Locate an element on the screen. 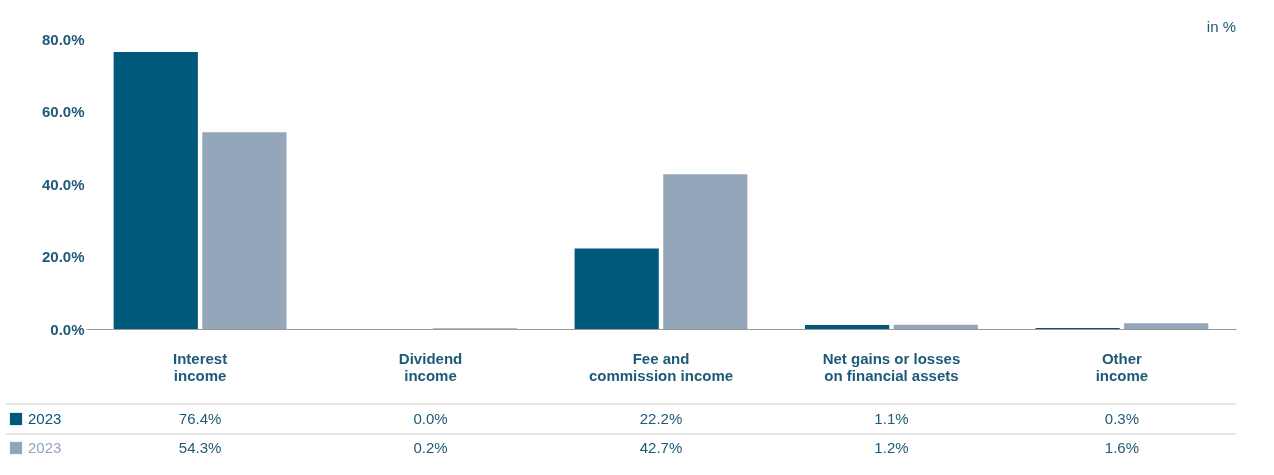 Image resolution: width=1274 pixels, height=475 pixels. data-label: 42.7% is located at coordinates (661, 447).